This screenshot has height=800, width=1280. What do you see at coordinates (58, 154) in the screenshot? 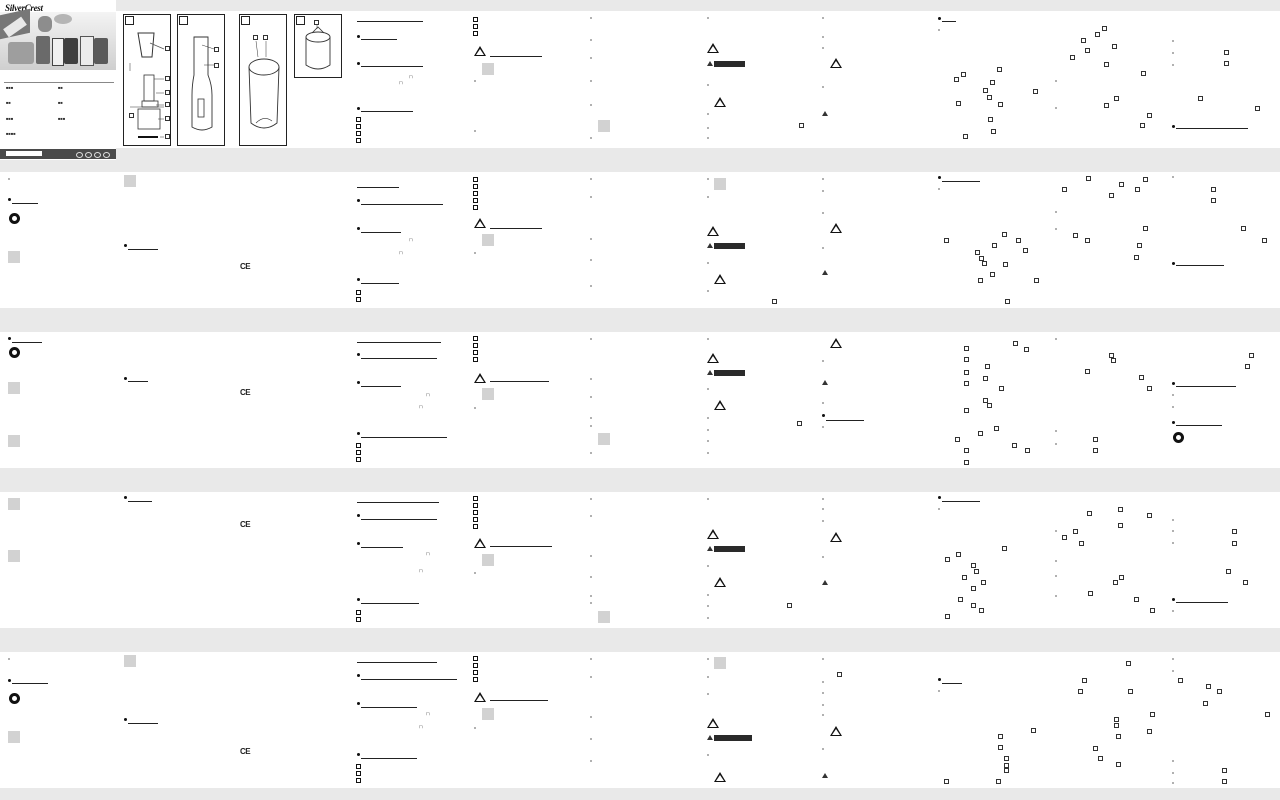
I see `footer-bar` at bounding box center [58, 154].